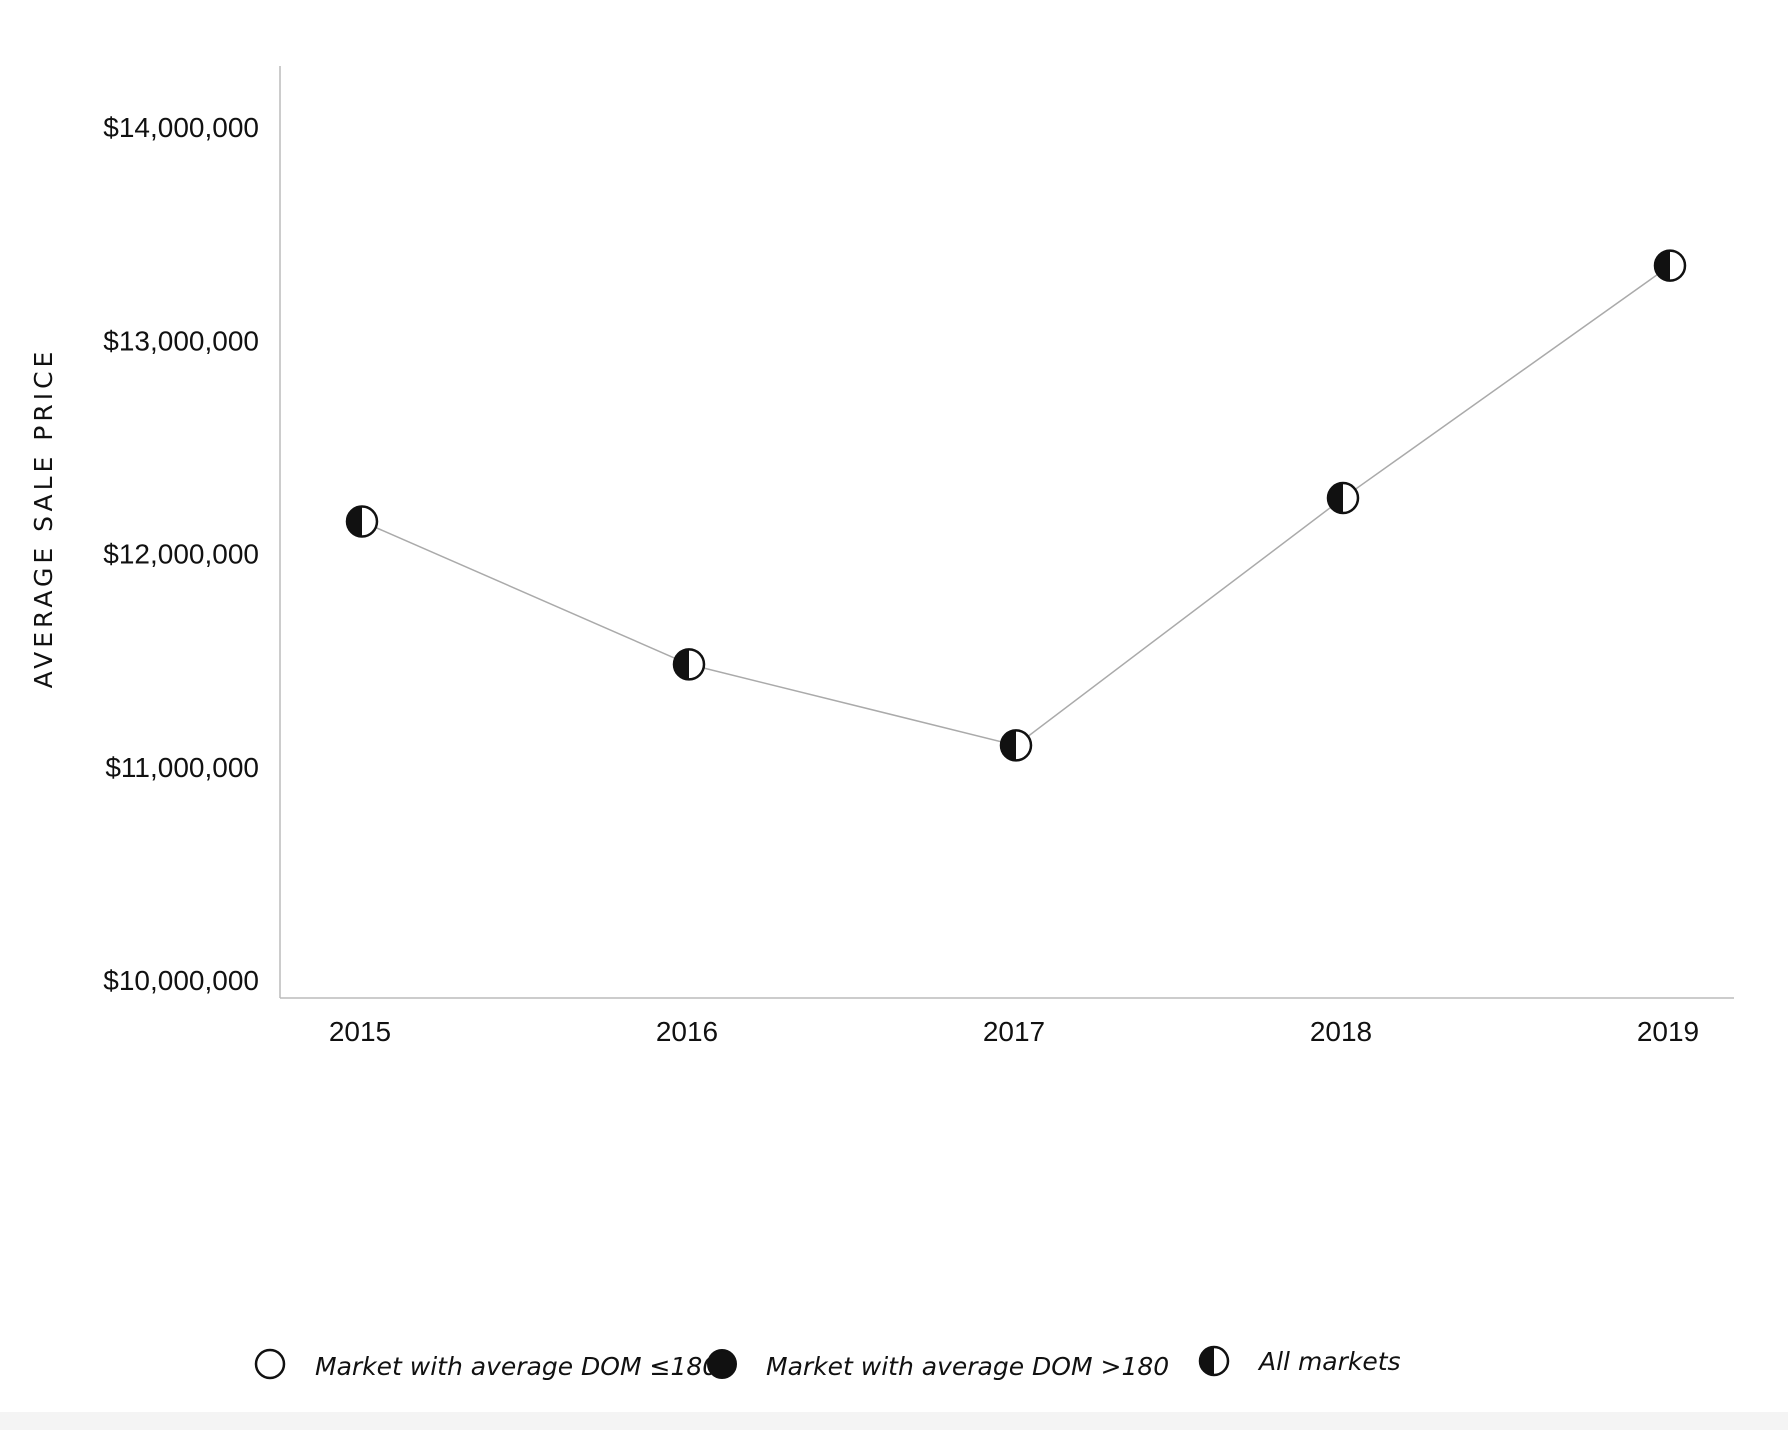  Describe the element at coordinates (1668, 1031) in the screenshot. I see `x-tick-label: 2019` at that location.